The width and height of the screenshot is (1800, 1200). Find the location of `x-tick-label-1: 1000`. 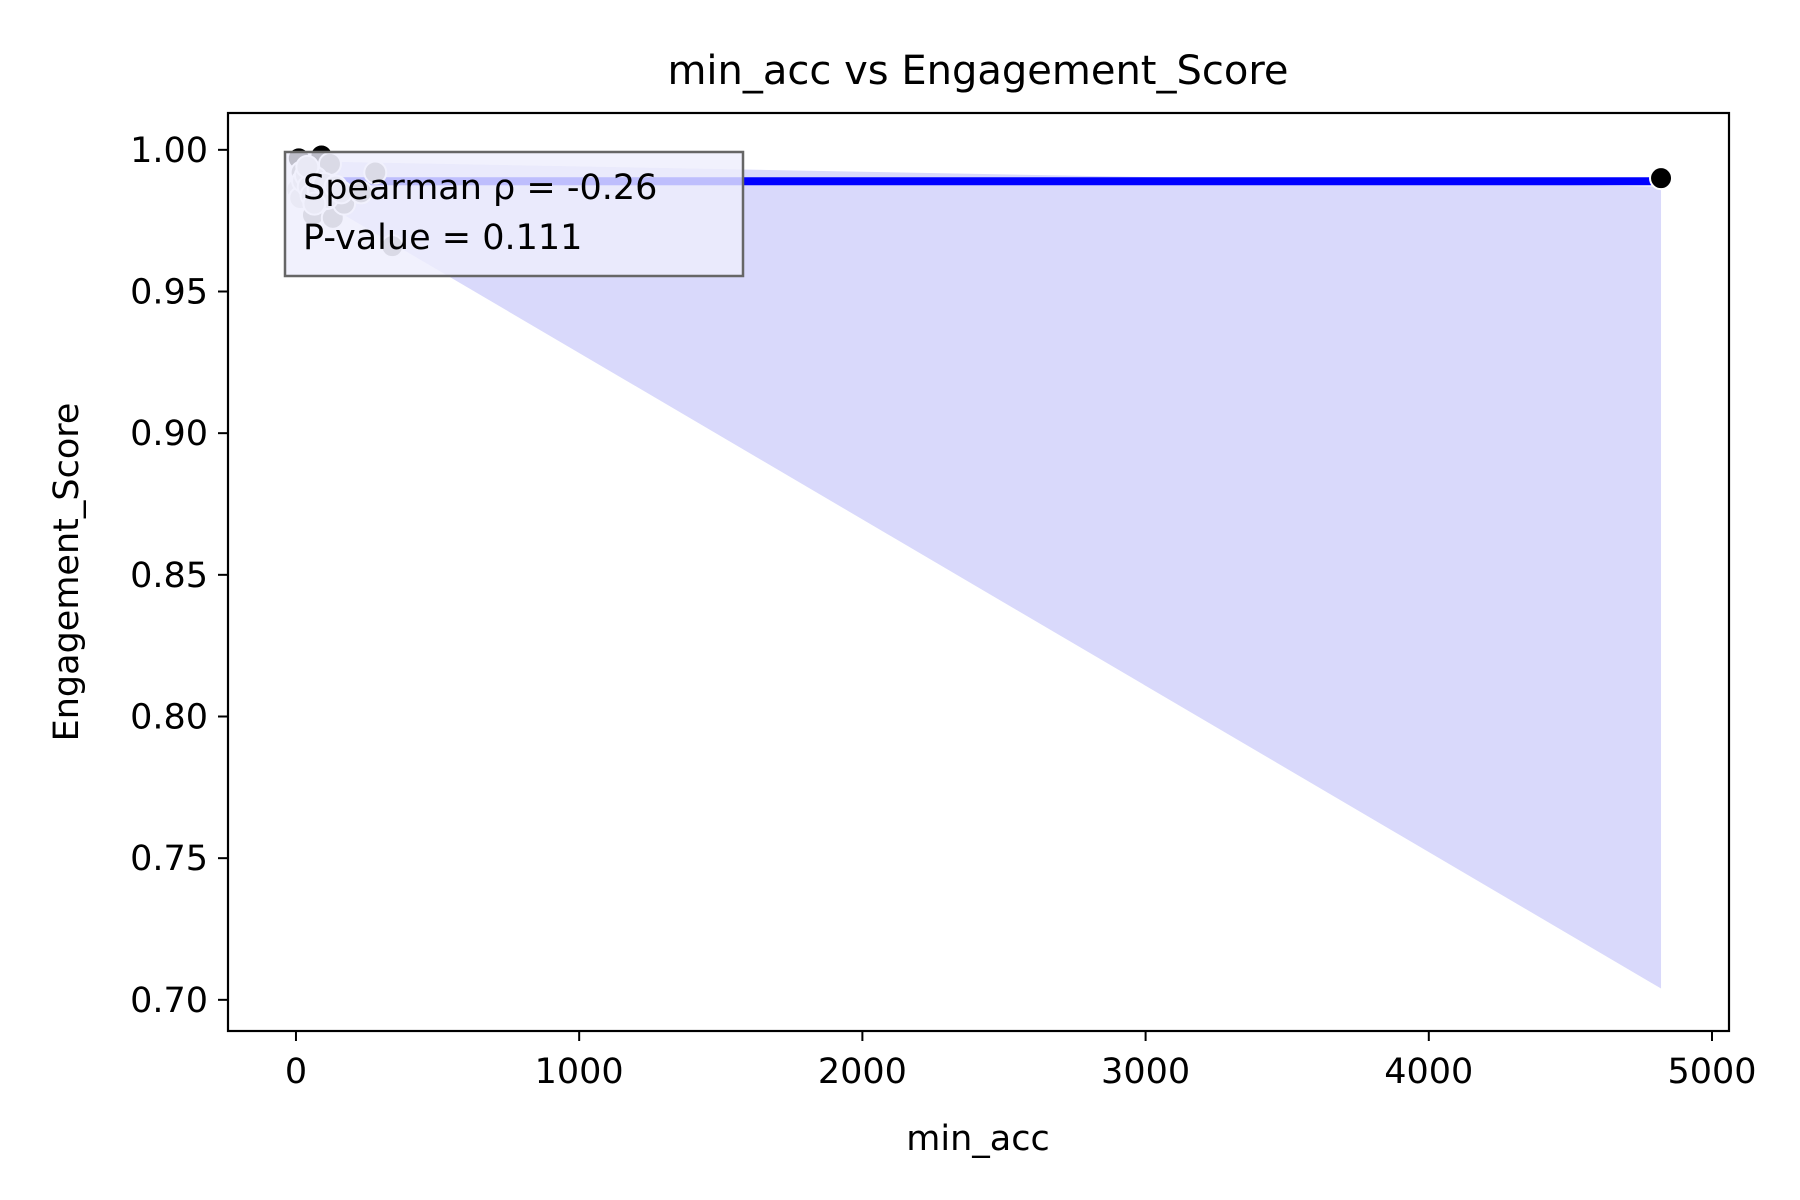

x-tick-label-1: 1000 is located at coordinates (579, 1072).